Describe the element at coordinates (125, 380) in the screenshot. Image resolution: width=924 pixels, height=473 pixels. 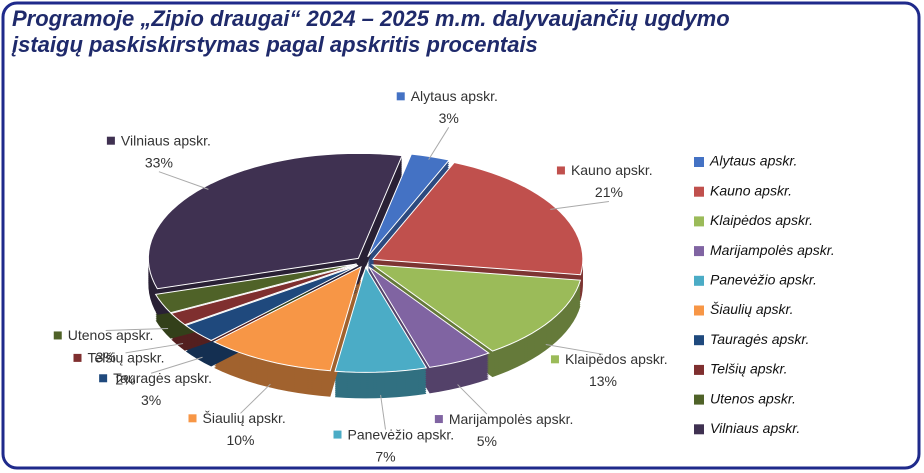
I see `data-label-value: 2%` at that location.